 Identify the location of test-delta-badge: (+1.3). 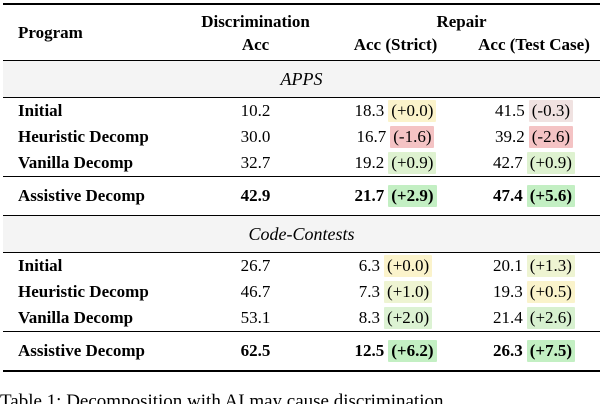
(550, 266).